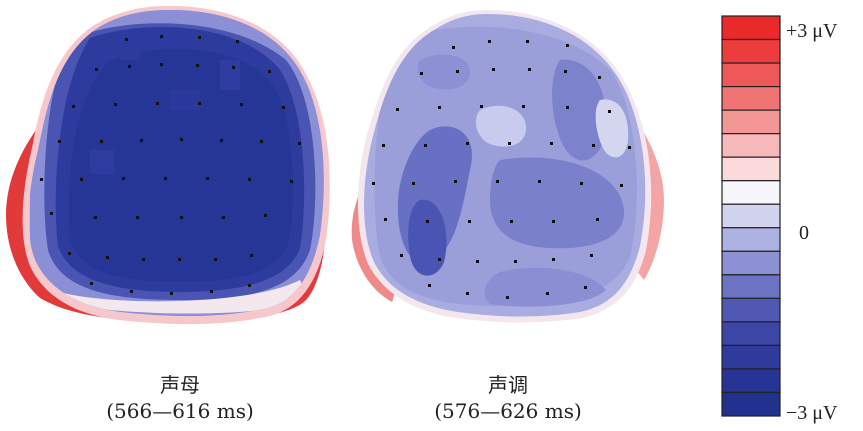 The height and width of the screenshot is (431, 863). Describe the element at coordinates (180, 398) in the screenshot. I see `caption-left: 声母 (566—616 ms)` at that location.